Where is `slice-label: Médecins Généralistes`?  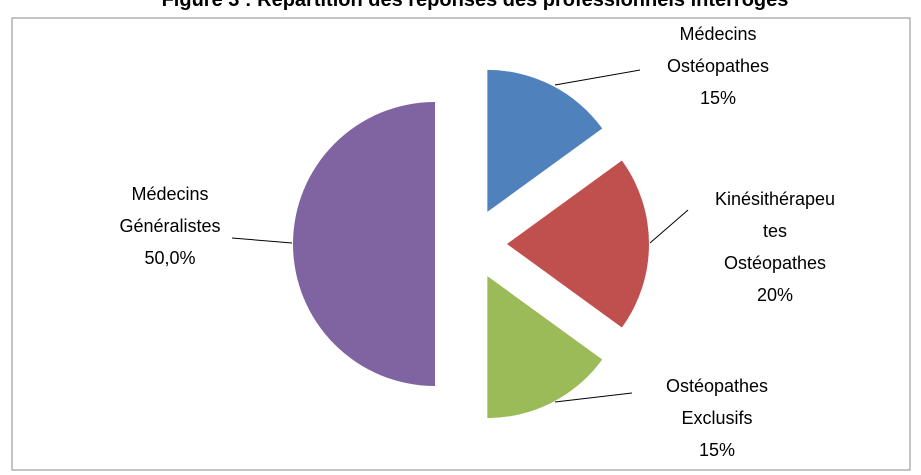
slice-label: Médecins Généralistes is located at coordinates (169, 210).